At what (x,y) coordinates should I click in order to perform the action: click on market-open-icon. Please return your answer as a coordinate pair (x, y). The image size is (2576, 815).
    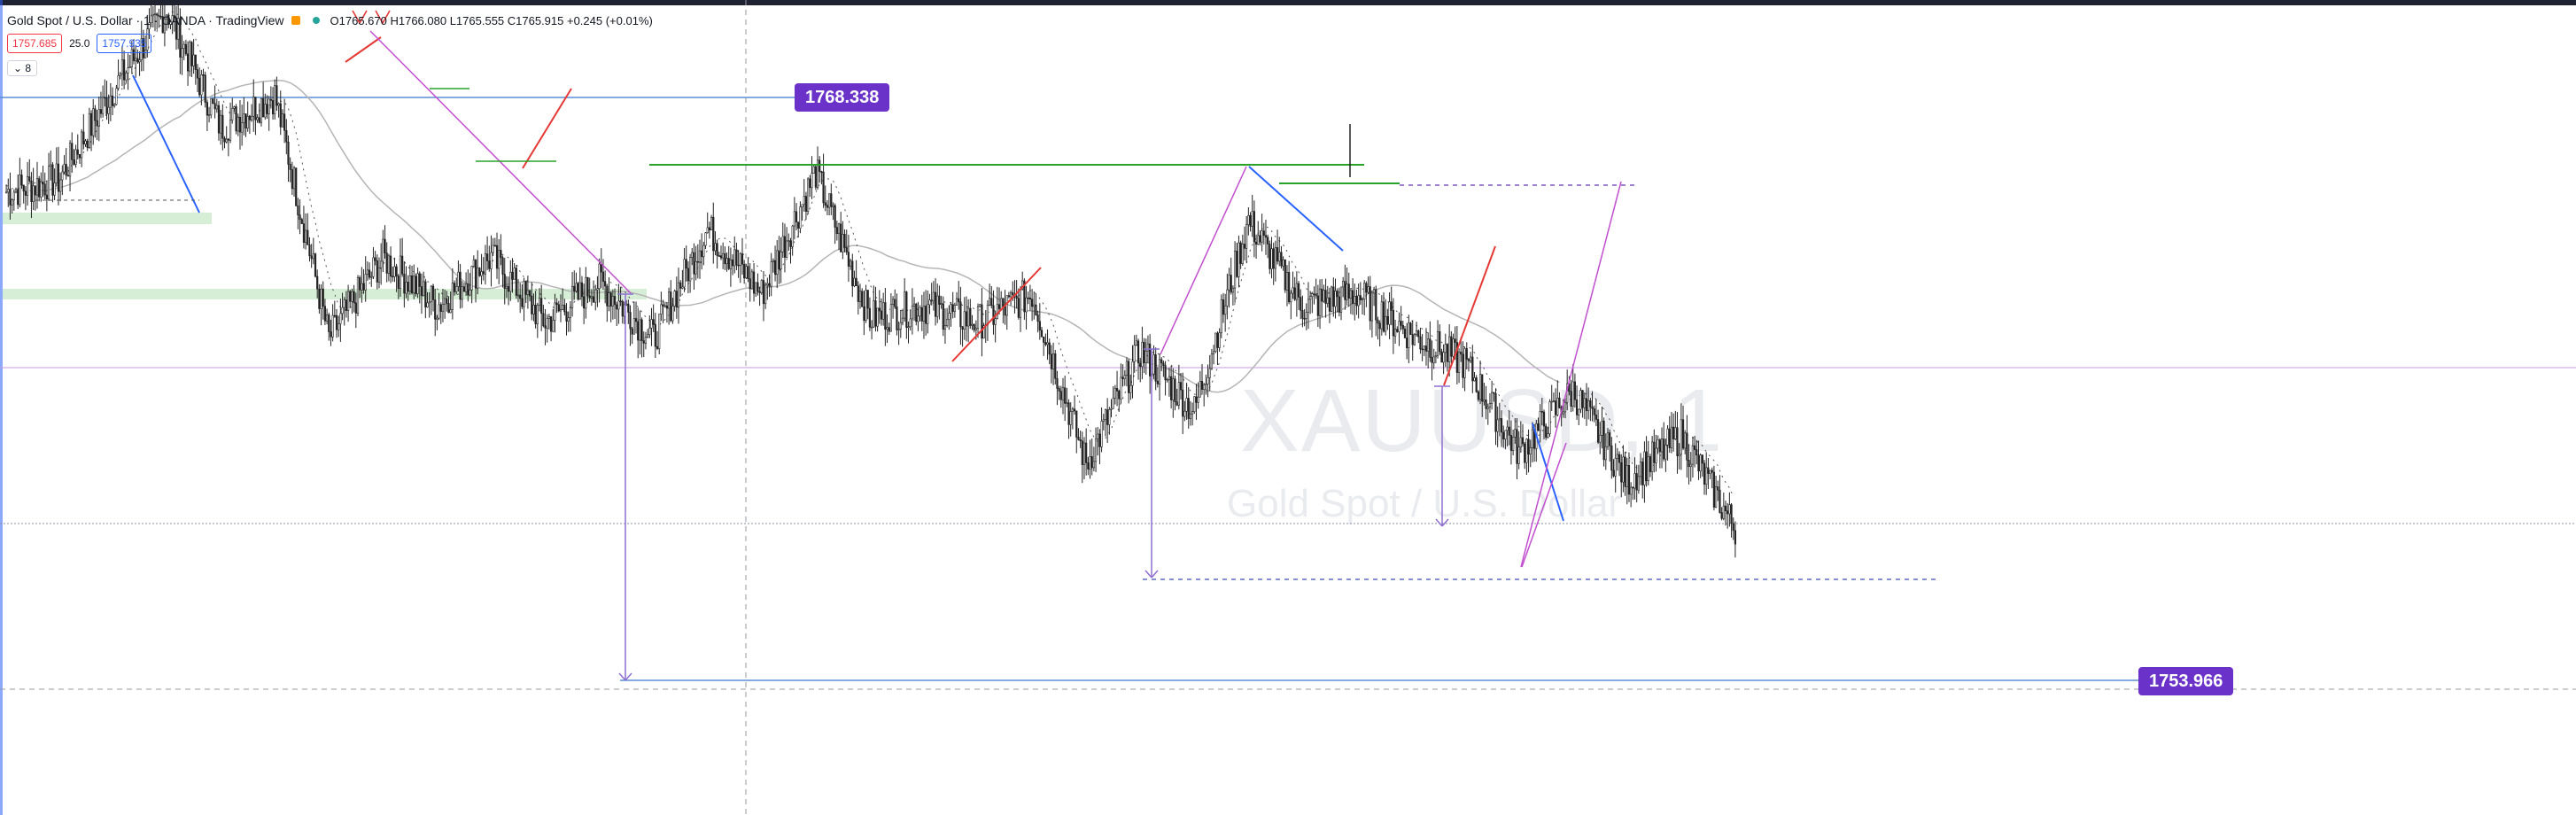
    Looking at the image, I should click on (316, 20).